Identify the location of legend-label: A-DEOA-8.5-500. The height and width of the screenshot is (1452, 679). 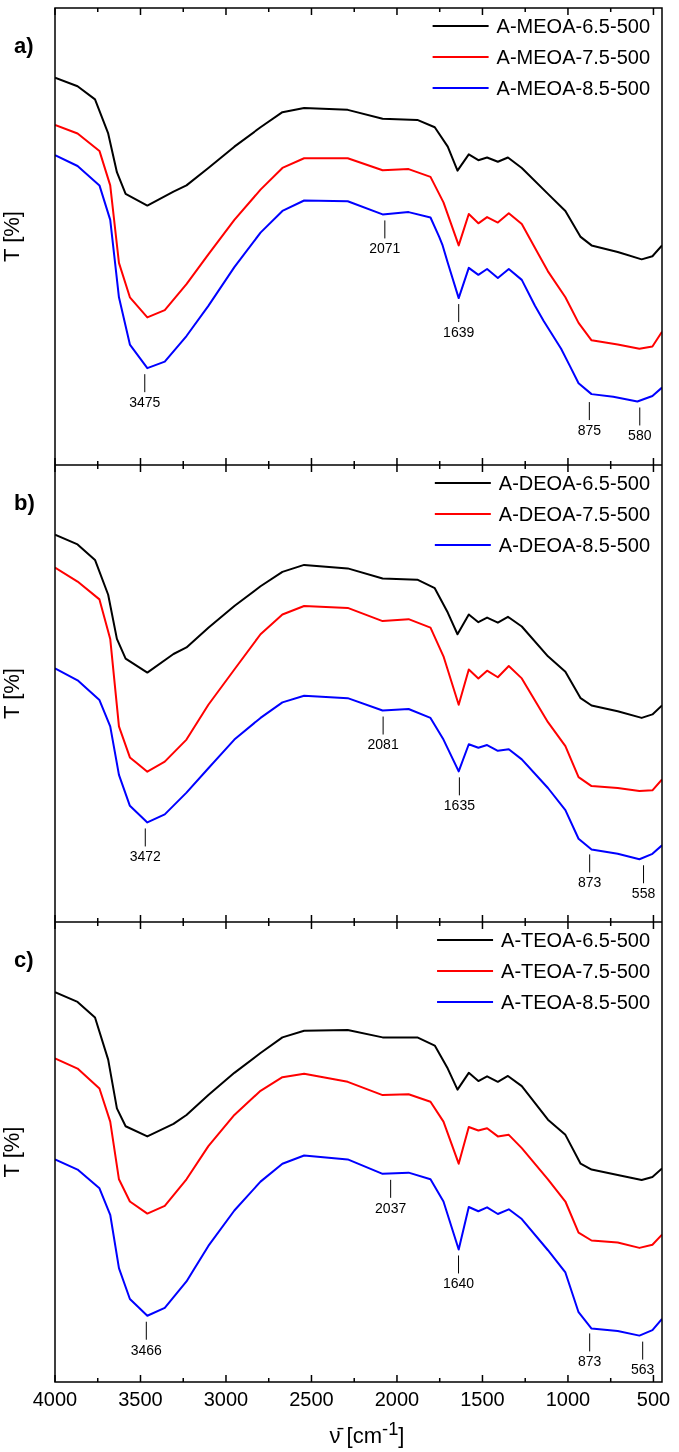
(574, 544).